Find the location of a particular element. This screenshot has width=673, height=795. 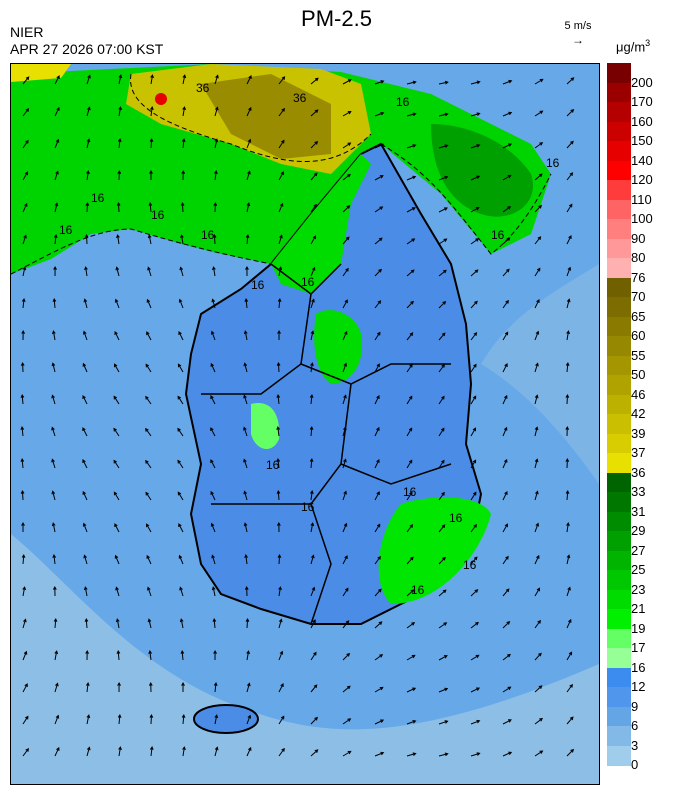

legend-label: 90 is located at coordinates (638, 238).